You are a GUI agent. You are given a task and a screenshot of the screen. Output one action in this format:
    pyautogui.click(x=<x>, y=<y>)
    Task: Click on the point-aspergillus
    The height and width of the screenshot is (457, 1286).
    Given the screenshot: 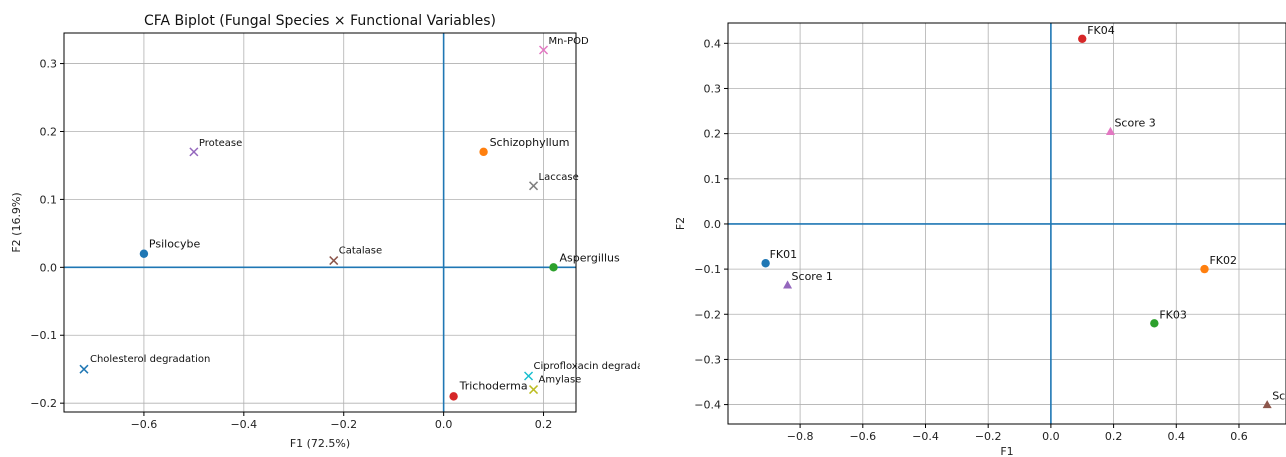 What is the action you would take?
    pyautogui.click(x=553, y=267)
    